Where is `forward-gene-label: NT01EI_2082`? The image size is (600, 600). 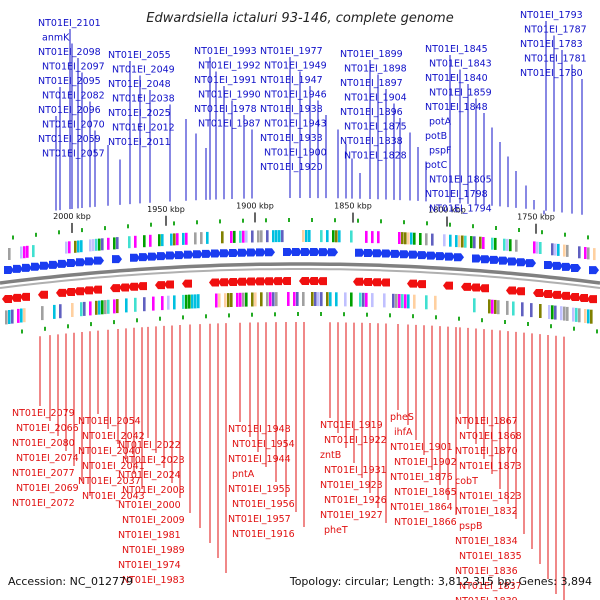
forward-gene-label: NT01EI_2082 is located at coordinates (73, 96).